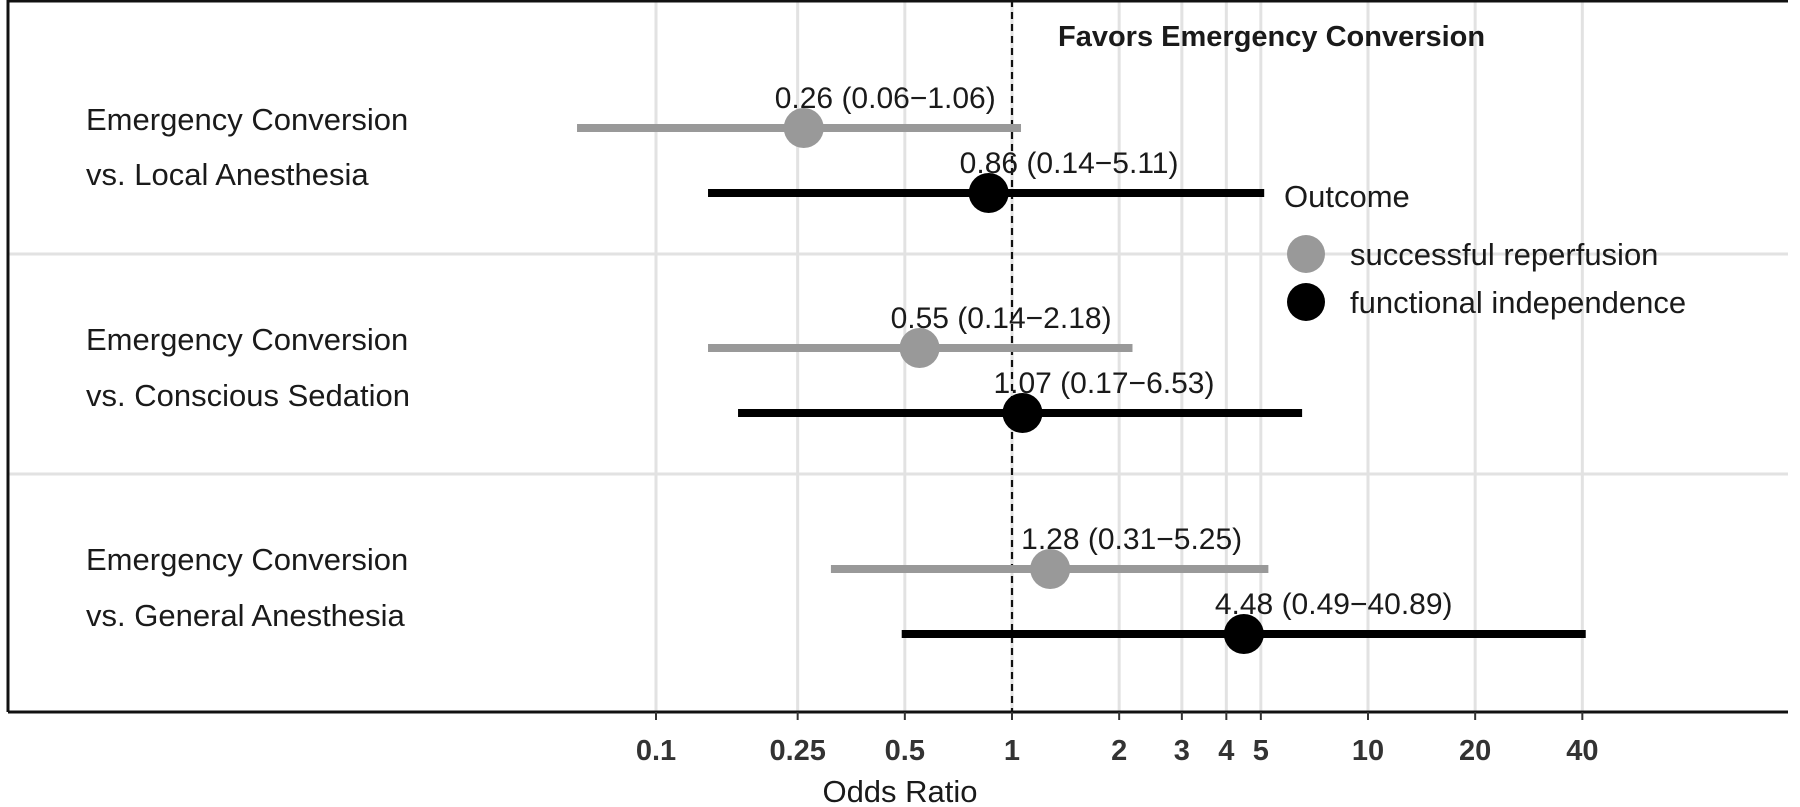 The height and width of the screenshot is (807, 1800). I want to click on tick-label-3: 3, so click(1182, 751).